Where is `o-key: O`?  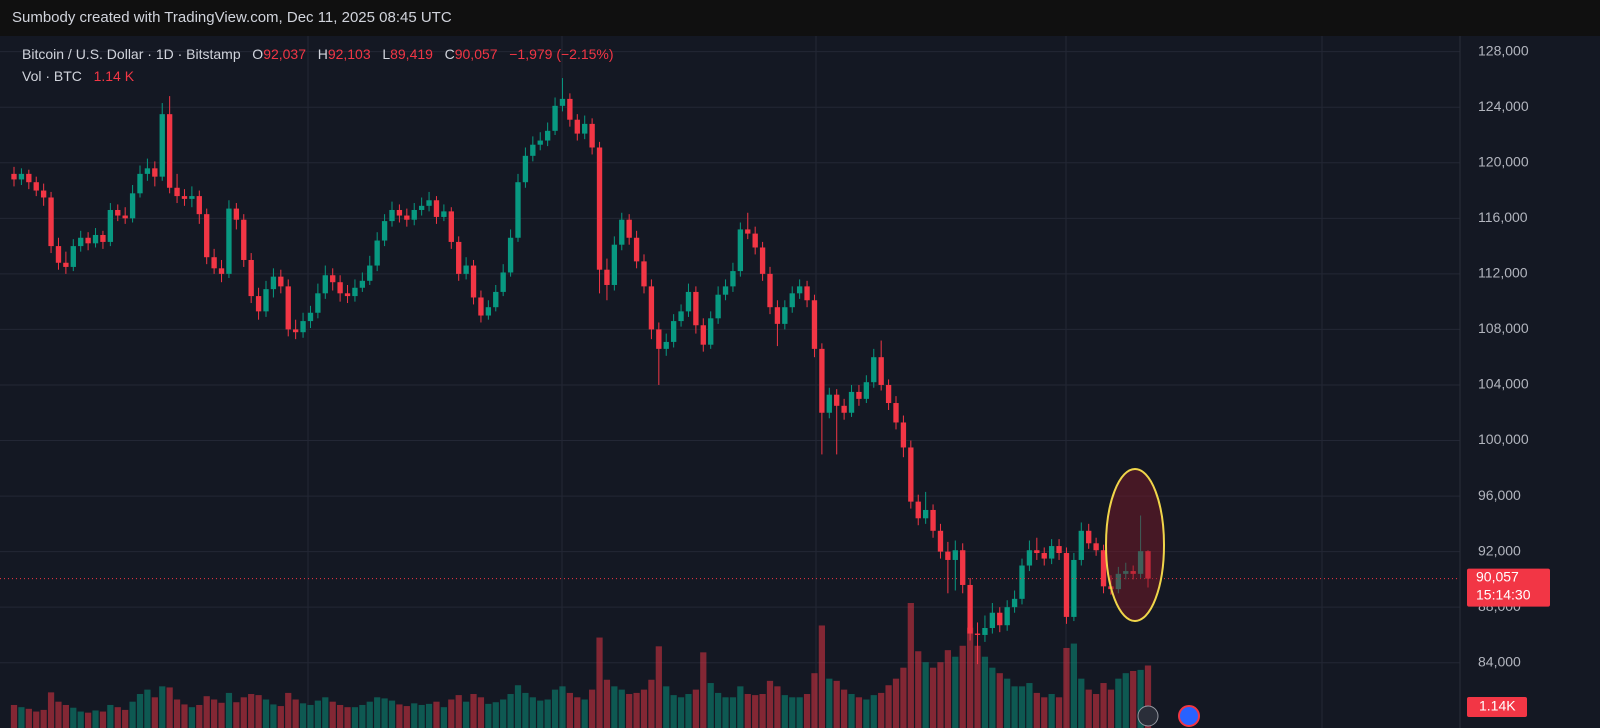 o-key: O is located at coordinates (258, 54).